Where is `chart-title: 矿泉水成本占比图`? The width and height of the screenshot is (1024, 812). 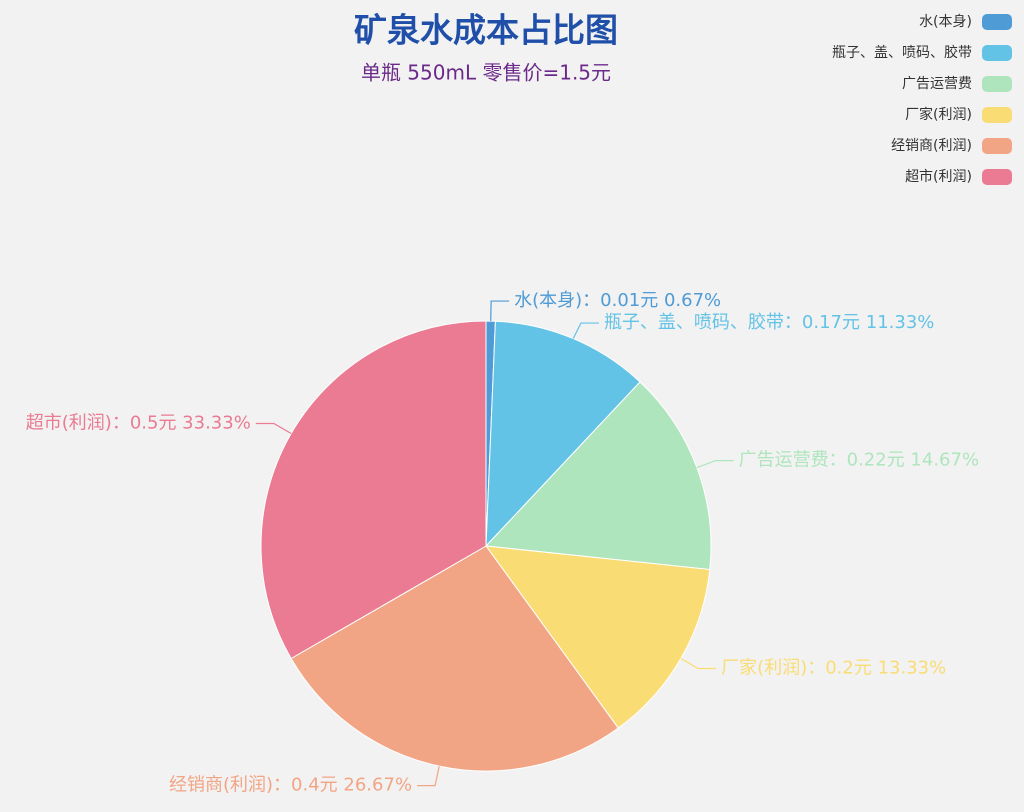 chart-title: 矿泉水成本占比图 is located at coordinates (486, 30).